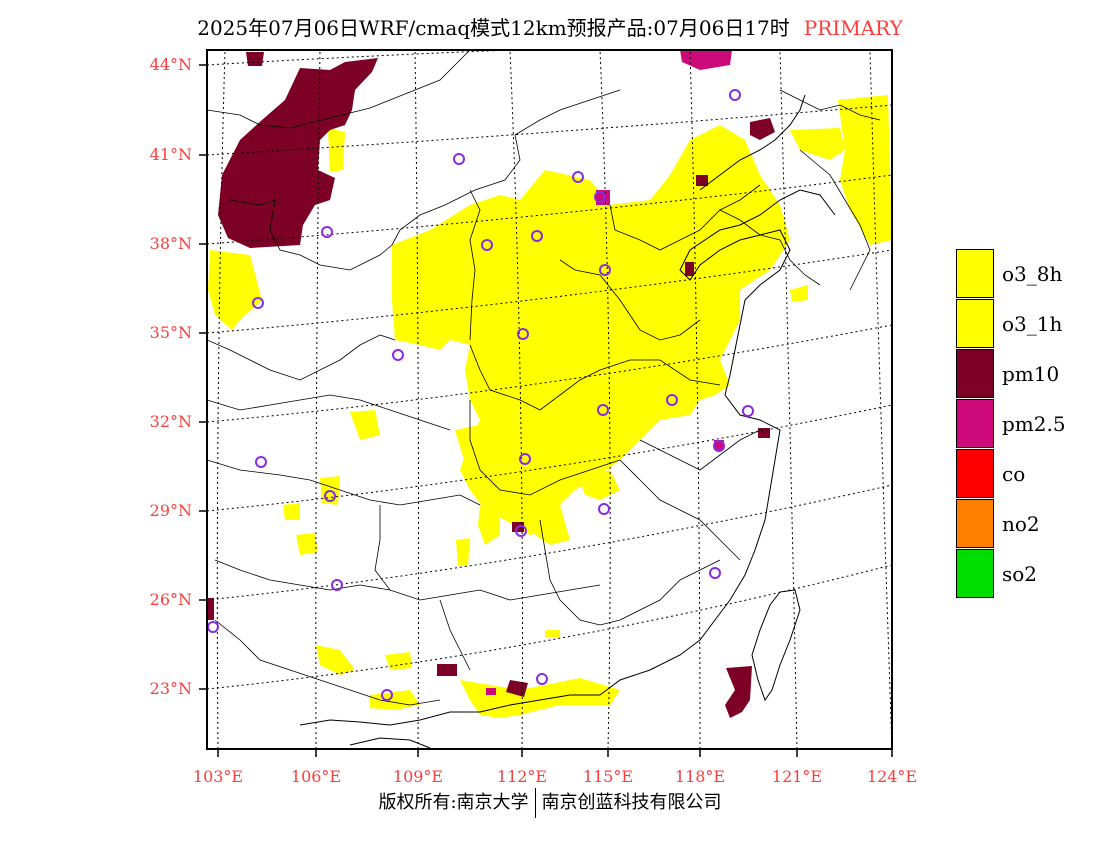  Describe the element at coordinates (171, 376) in the screenshot. I see `lat-labels: 23°N 26°N 29°N 32°N 35°N 38°N 41°N 44°N` at that location.